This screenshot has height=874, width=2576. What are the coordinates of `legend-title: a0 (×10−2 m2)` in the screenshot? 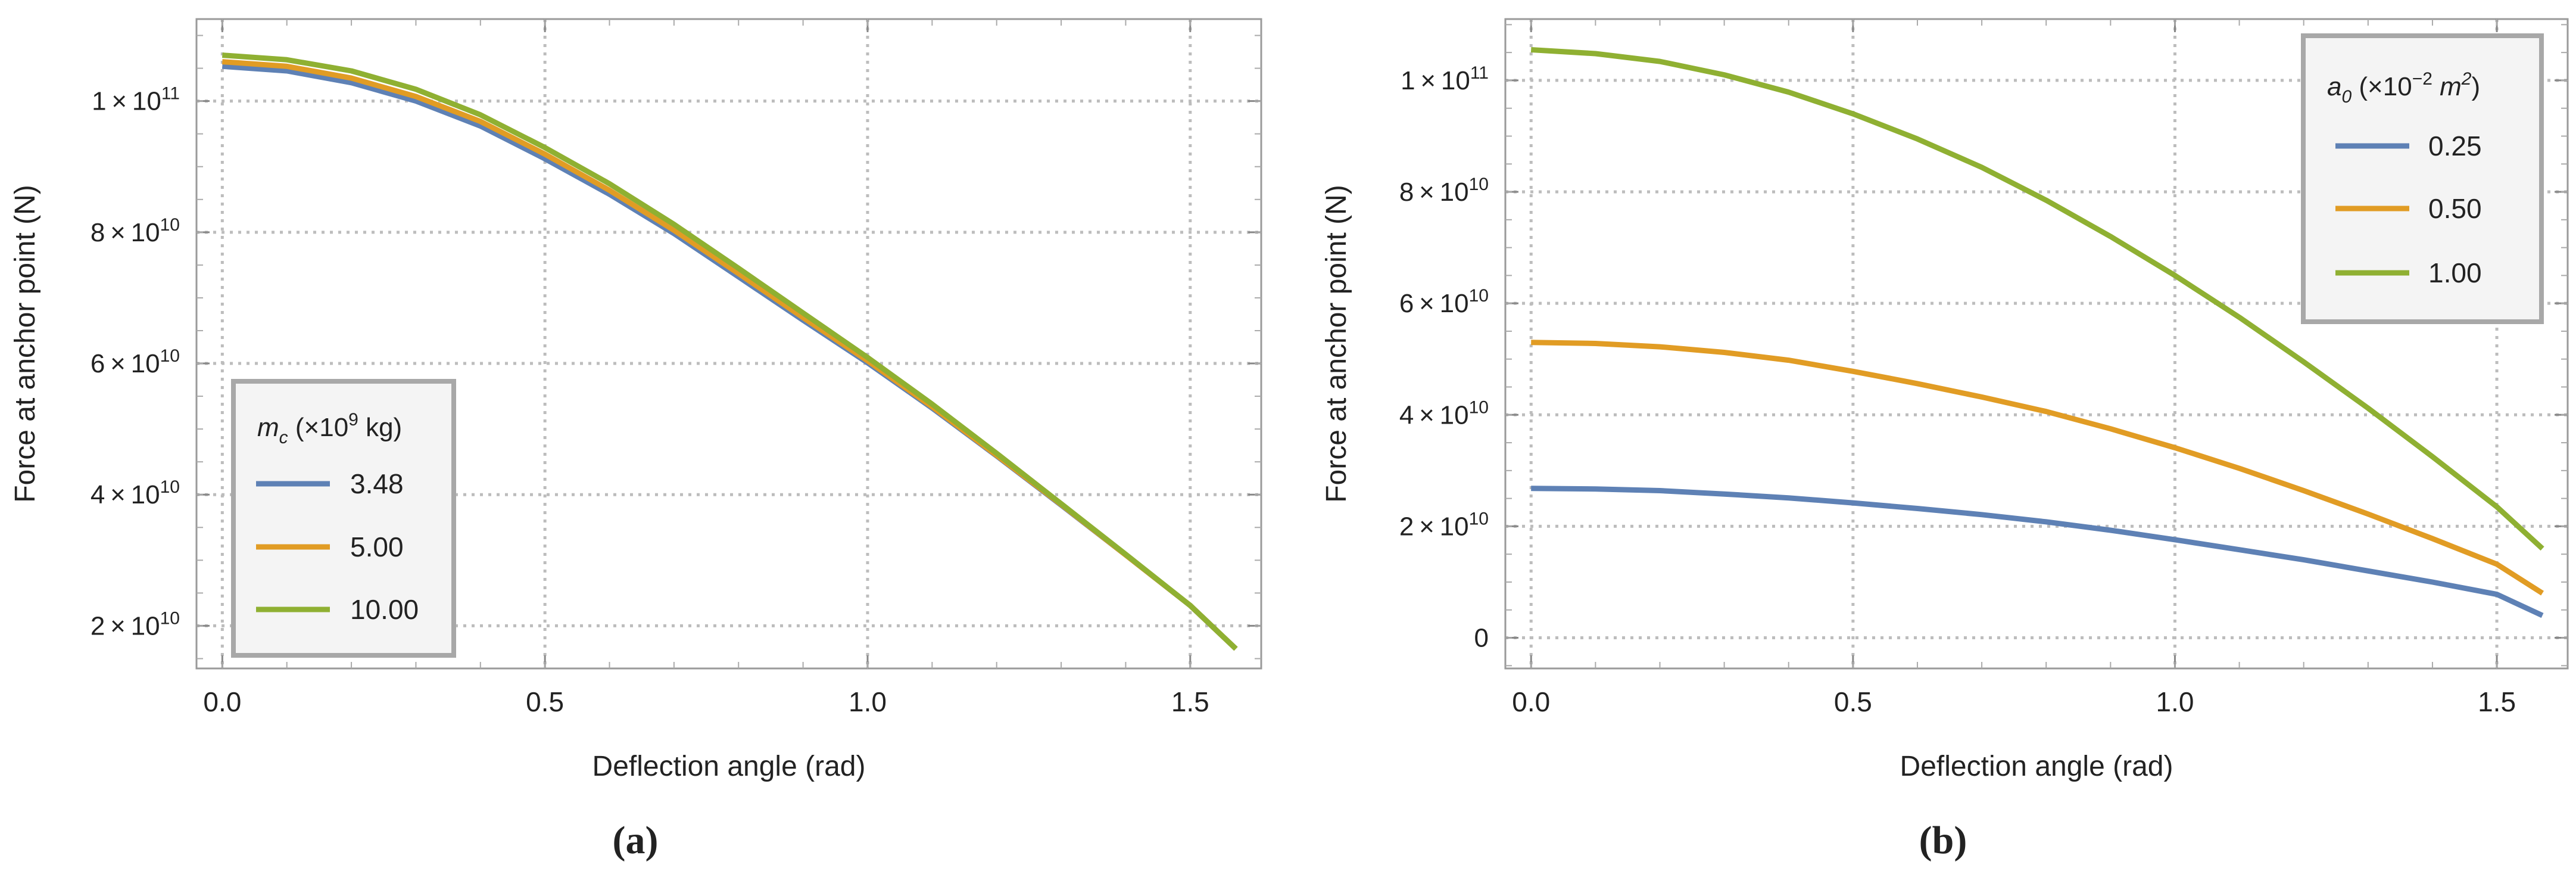 It's located at (2403, 88).